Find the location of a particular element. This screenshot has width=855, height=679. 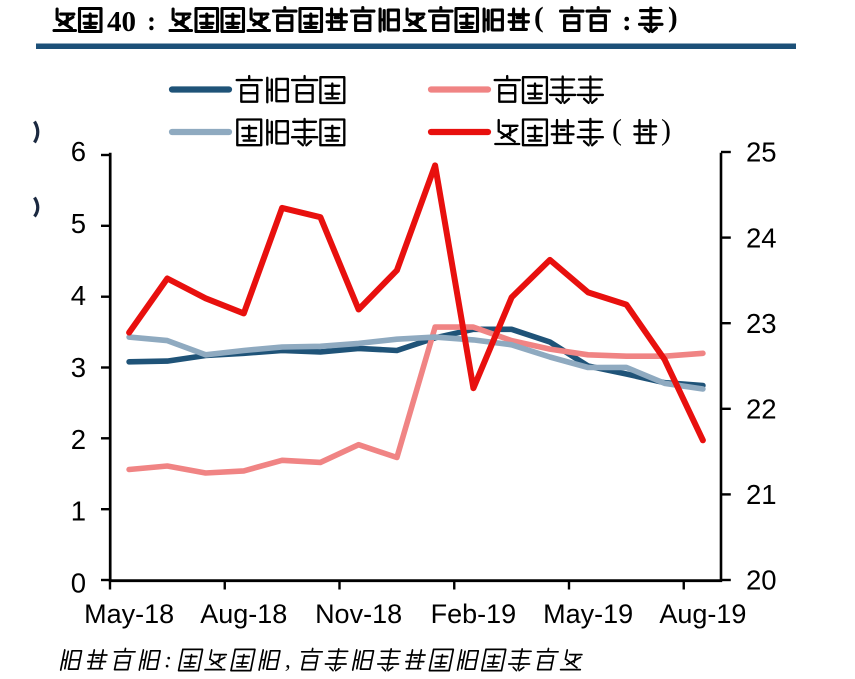

svg-text: 21 is located at coordinates (761, 494).